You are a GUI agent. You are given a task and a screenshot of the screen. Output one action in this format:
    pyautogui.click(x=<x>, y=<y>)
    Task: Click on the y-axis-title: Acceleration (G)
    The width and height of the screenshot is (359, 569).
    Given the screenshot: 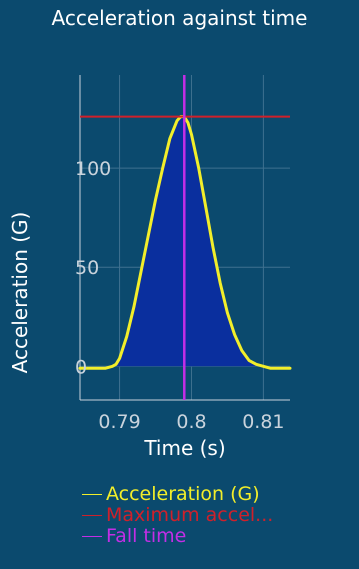 What is the action you would take?
    pyautogui.click(x=20, y=293)
    